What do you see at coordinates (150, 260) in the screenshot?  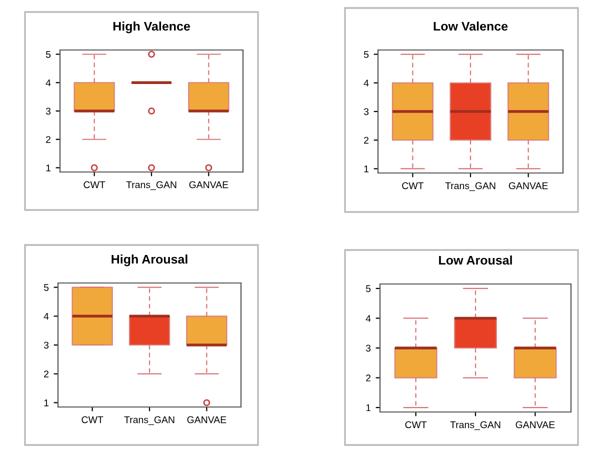 I see `chart-title: High Arousal` at bounding box center [150, 260].